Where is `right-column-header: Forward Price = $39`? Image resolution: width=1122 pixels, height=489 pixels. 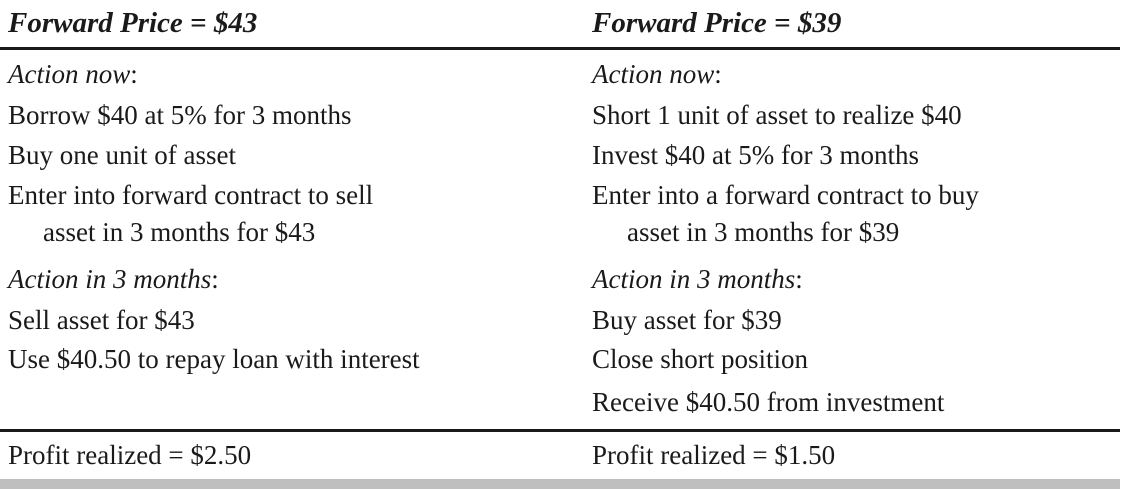
right-column-header: Forward Price = $39 is located at coordinates (717, 23).